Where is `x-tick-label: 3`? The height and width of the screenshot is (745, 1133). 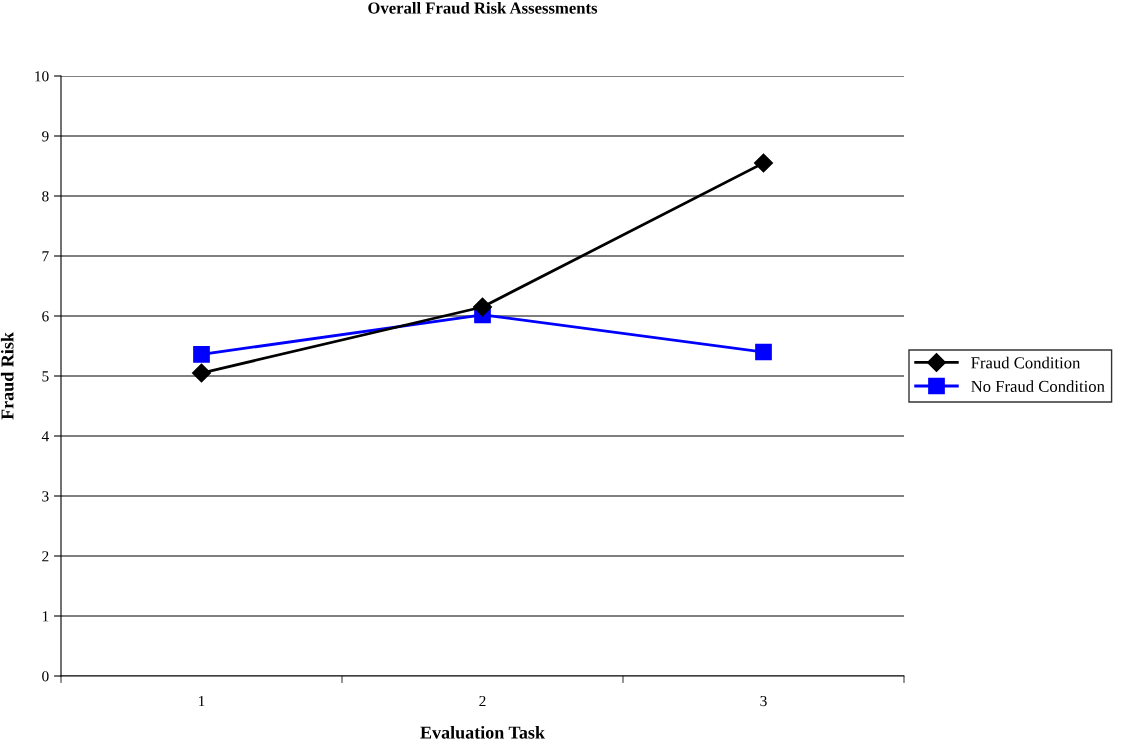 x-tick-label: 3 is located at coordinates (763, 701).